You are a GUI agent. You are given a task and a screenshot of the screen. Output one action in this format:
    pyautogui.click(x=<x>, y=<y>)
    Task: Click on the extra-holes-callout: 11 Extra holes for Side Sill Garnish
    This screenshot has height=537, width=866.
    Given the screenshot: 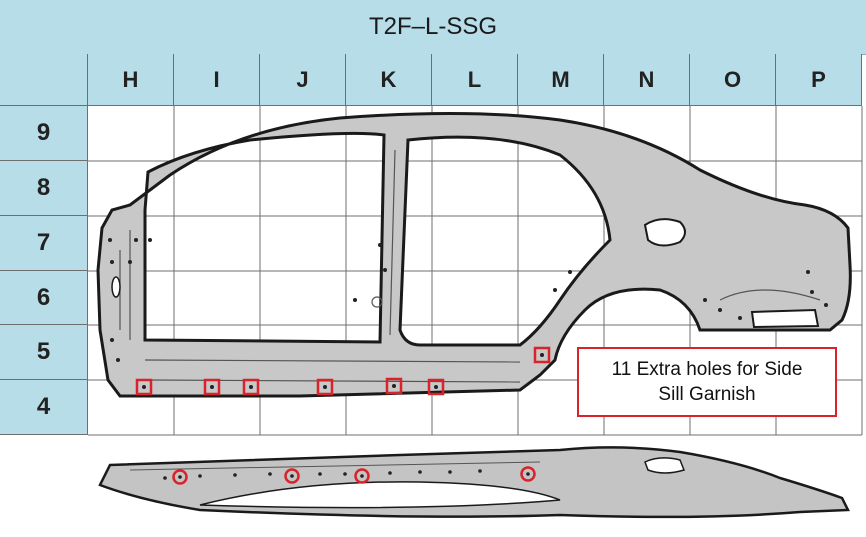 What is the action you would take?
    pyautogui.click(x=707, y=382)
    